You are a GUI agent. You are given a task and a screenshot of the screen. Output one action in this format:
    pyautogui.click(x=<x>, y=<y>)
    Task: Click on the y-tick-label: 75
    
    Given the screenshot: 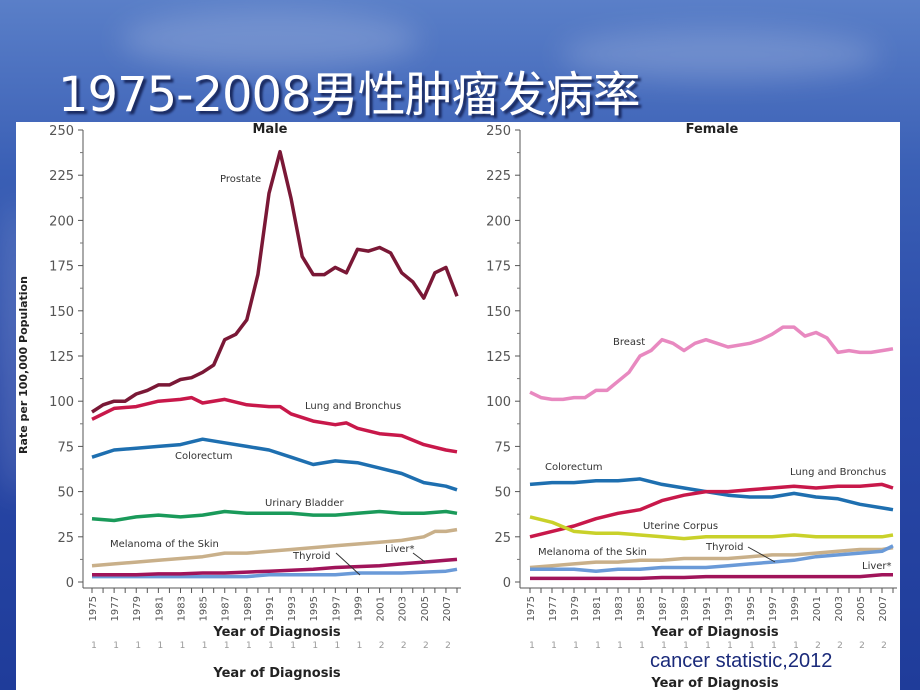 What is the action you would take?
    pyautogui.click(x=65, y=447)
    